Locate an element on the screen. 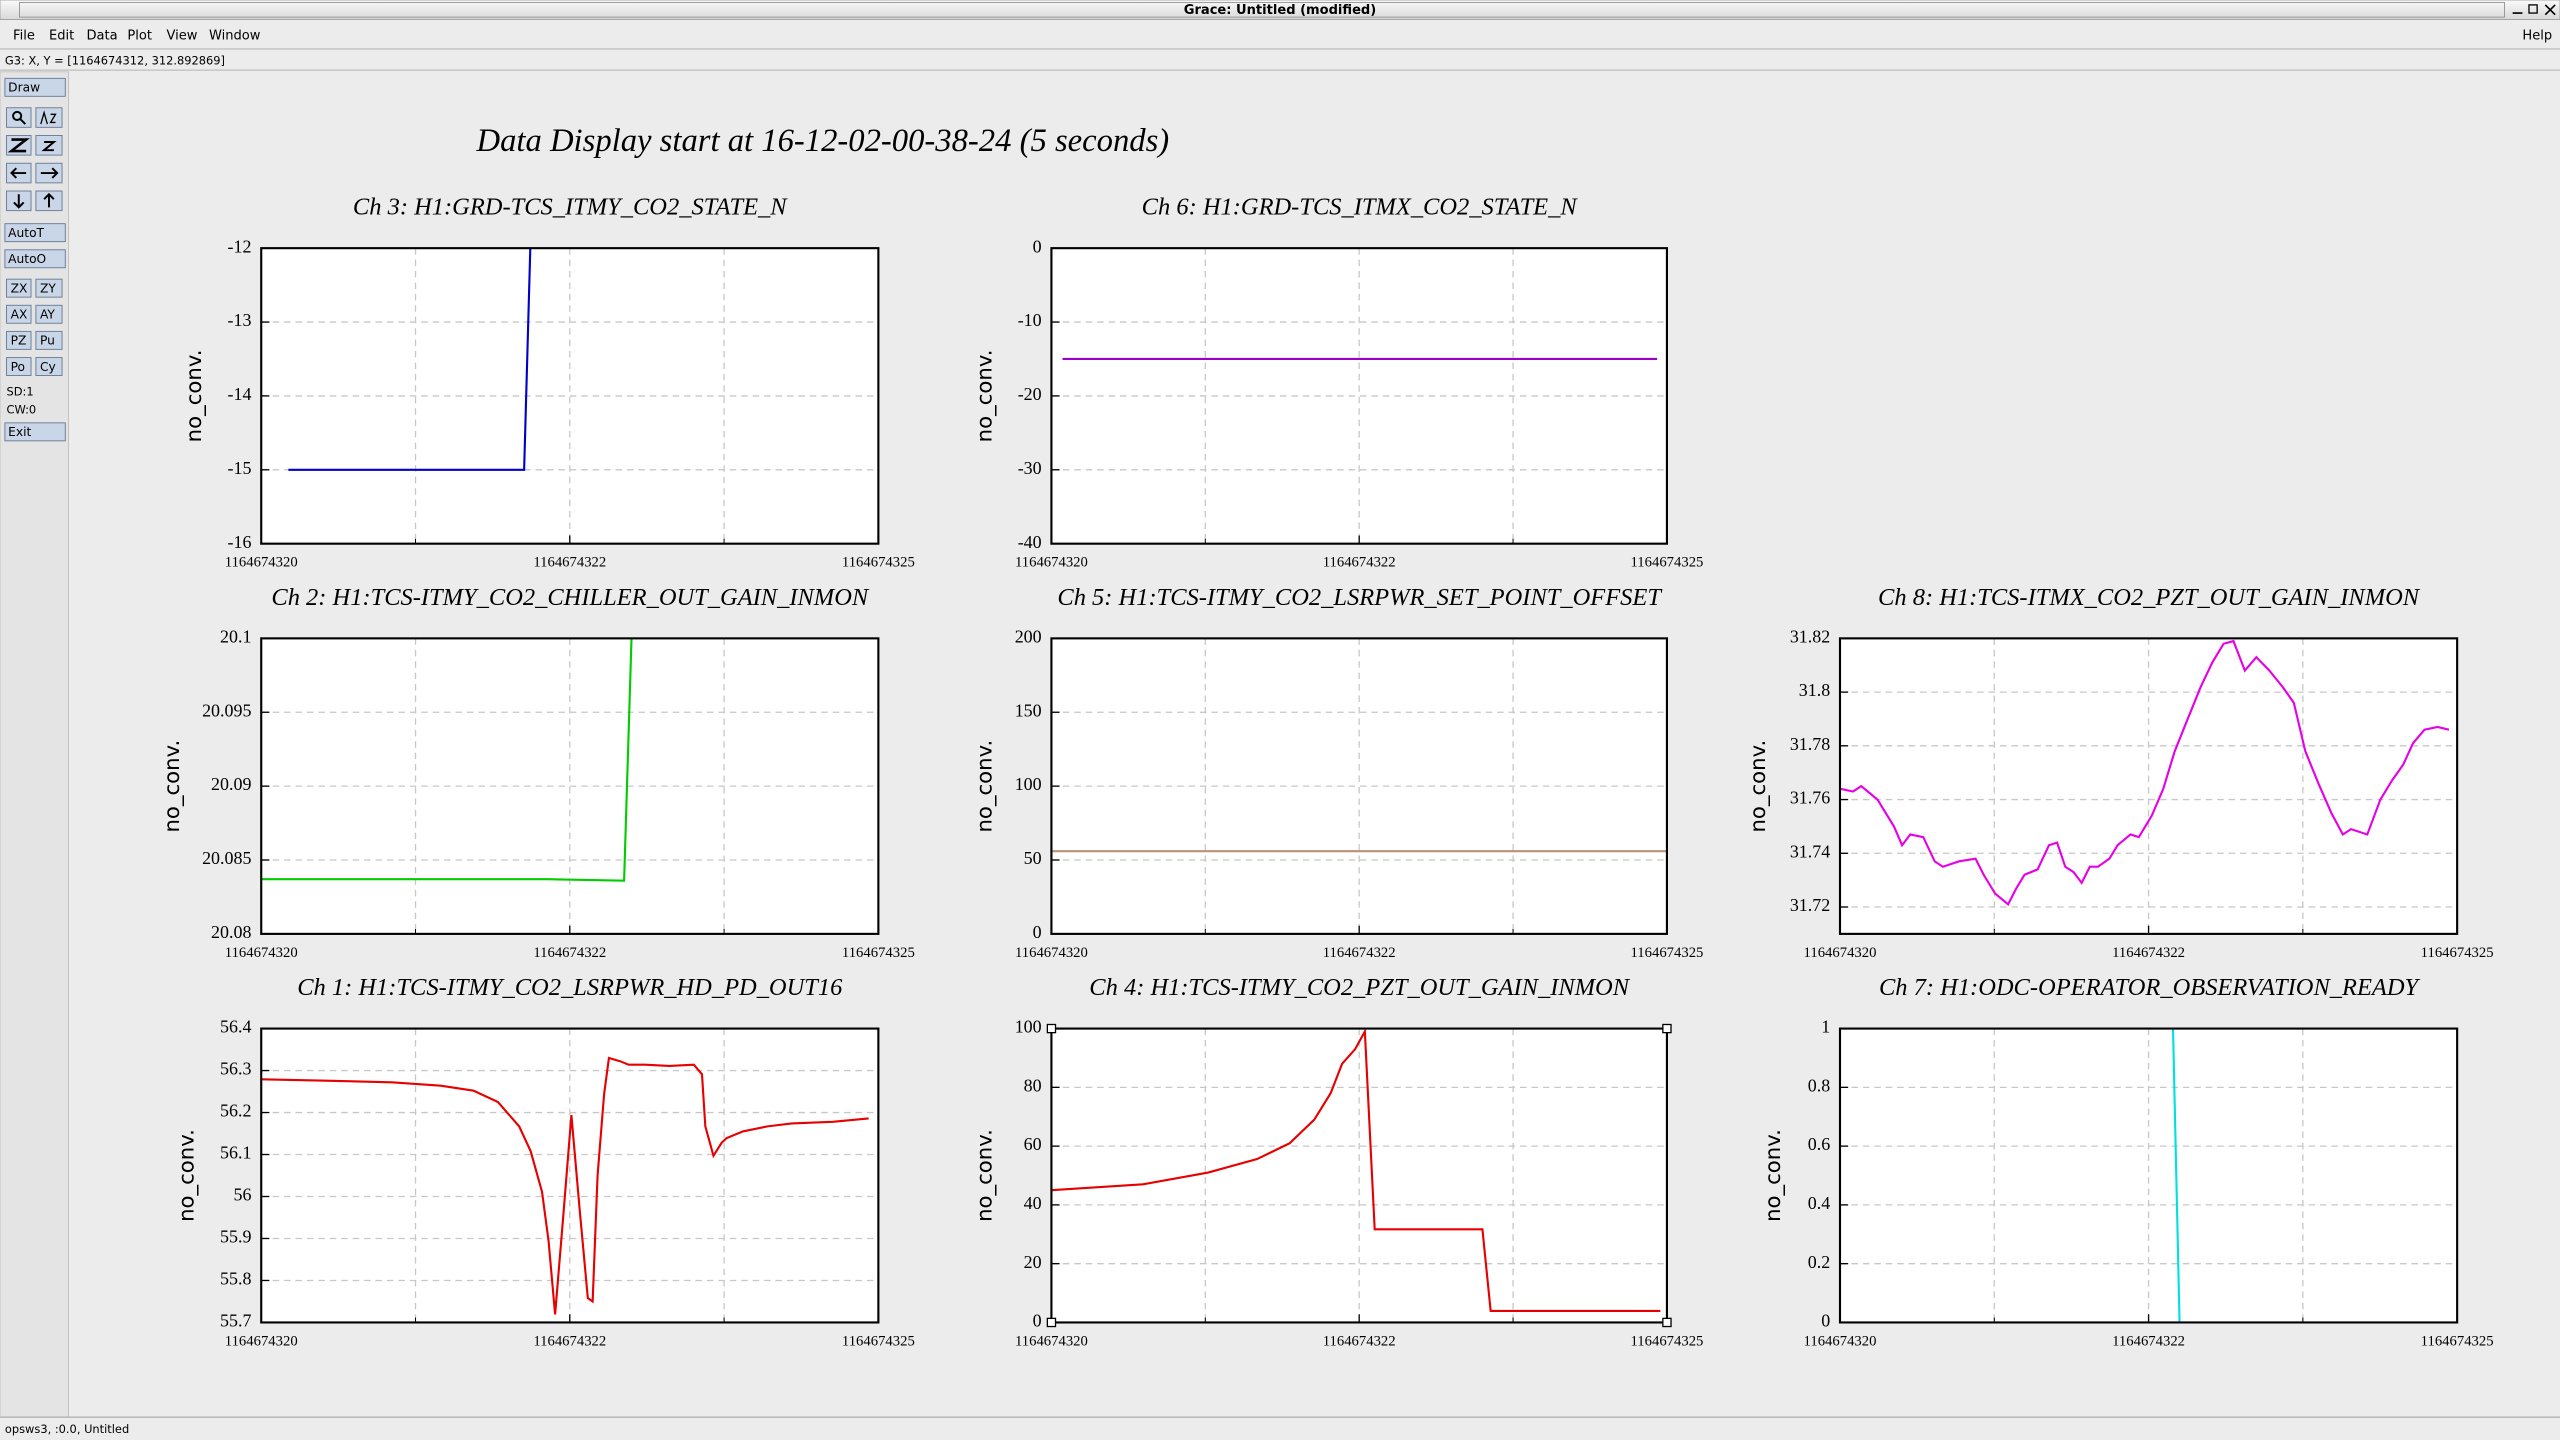 The image size is (2560, 1440). y-tick-label: 31.74 is located at coordinates (1810, 851).